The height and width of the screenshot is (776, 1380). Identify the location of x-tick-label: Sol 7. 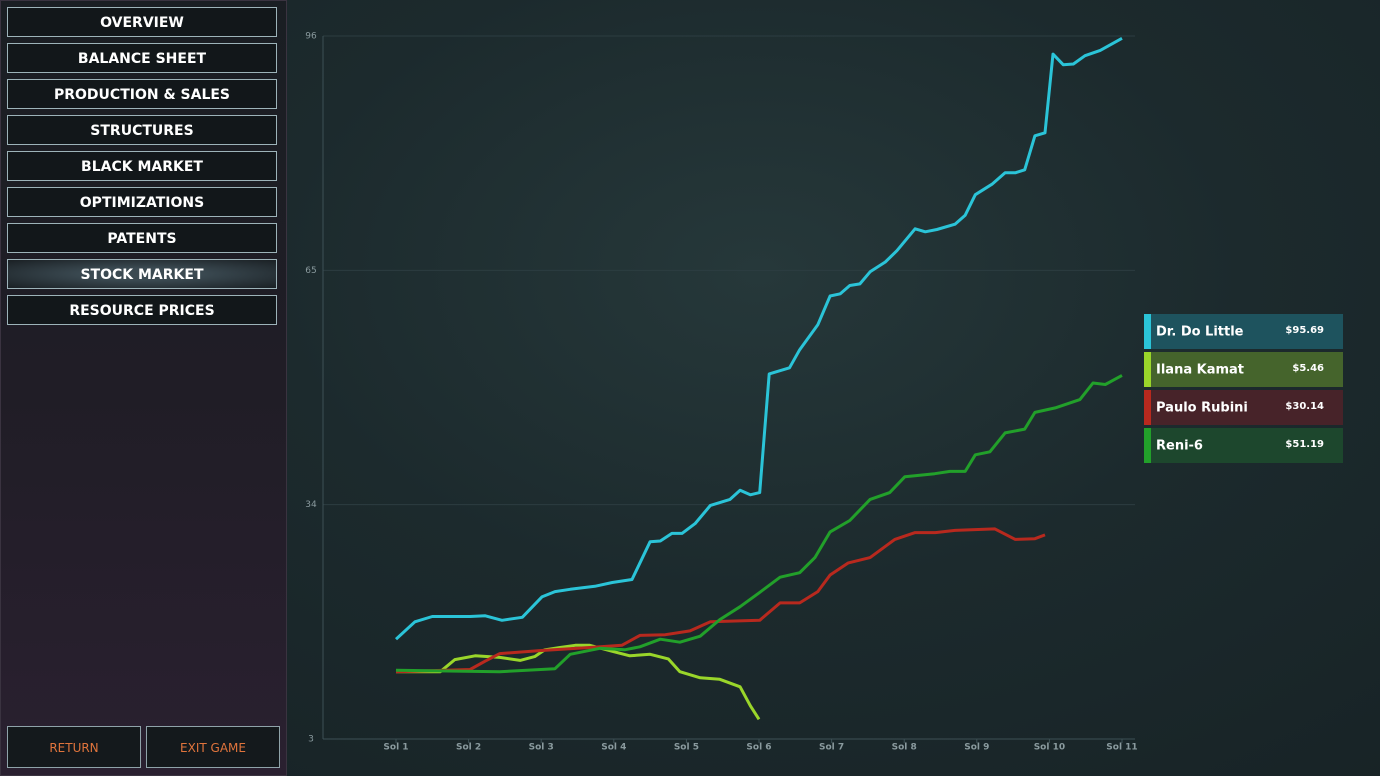
(831, 748).